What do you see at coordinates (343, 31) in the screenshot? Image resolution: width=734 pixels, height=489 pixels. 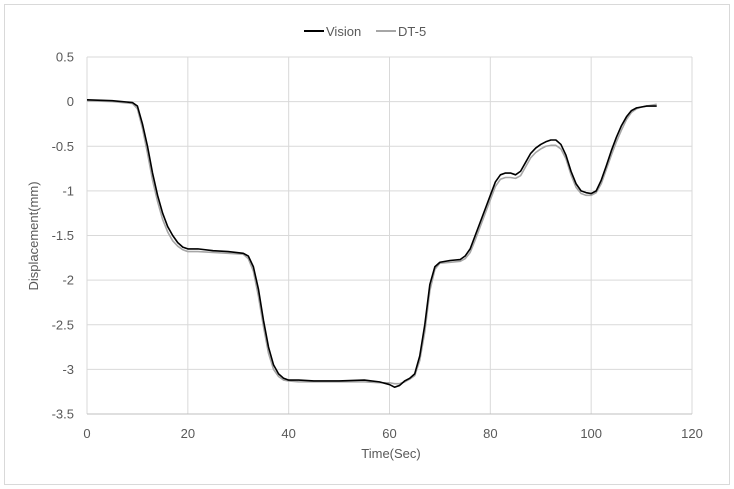 I see `legend-label-vision: Vision` at bounding box center [343, 31].